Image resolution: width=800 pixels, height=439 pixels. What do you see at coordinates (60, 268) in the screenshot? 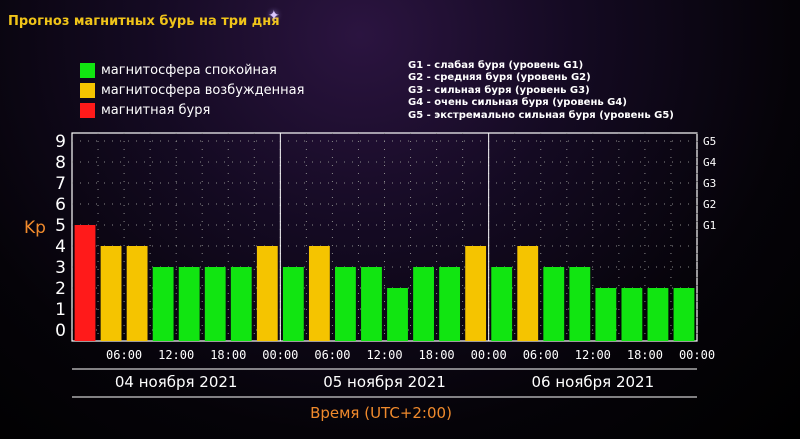
I see `y-tick-label: 3` at bounding box center [60, 268].